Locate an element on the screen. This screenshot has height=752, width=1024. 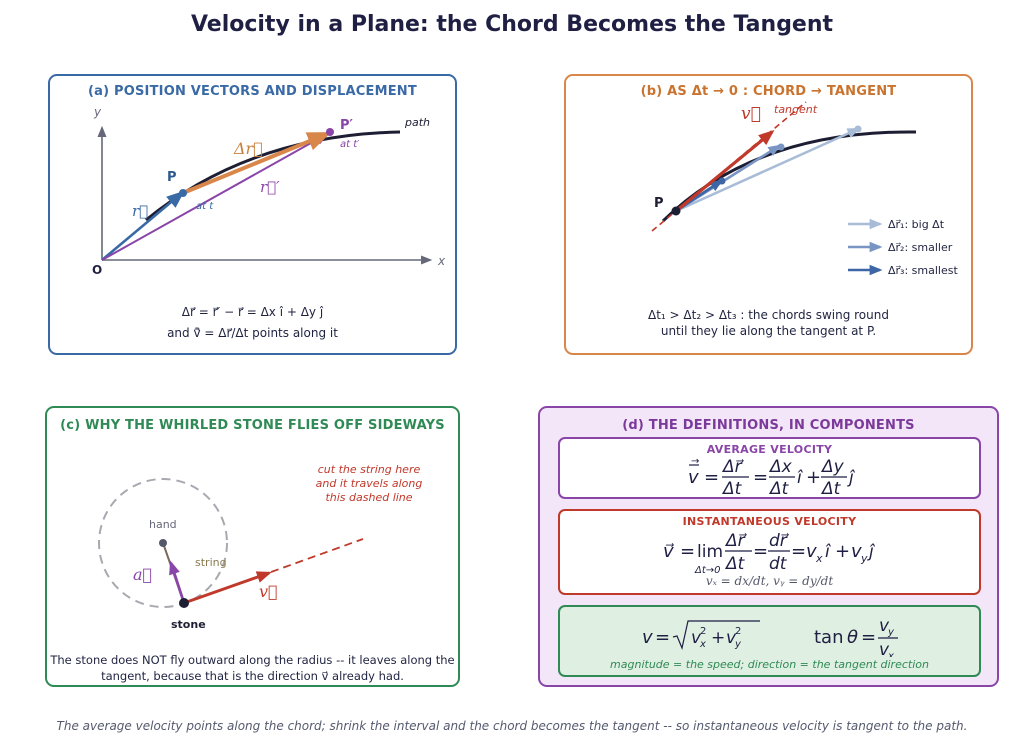
tangent-dashed-line is located at coordinates (317, 555).